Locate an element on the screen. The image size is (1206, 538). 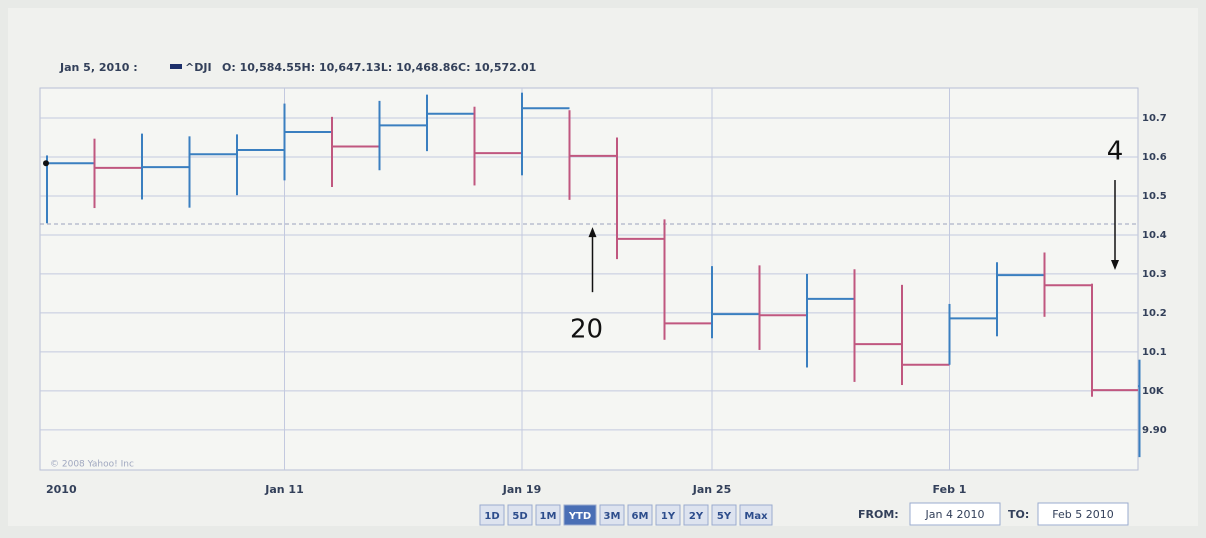
range-button-label: 5D is located at coordinates (519, 516).